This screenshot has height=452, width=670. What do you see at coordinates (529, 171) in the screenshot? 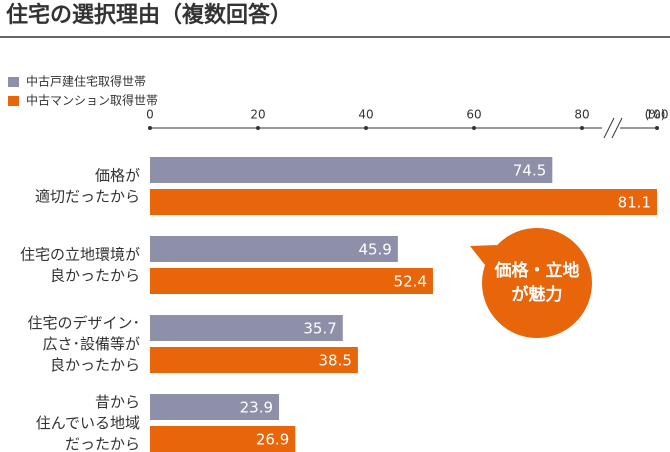
I see `value-label: 74.5` at bounding box center [529, 171].